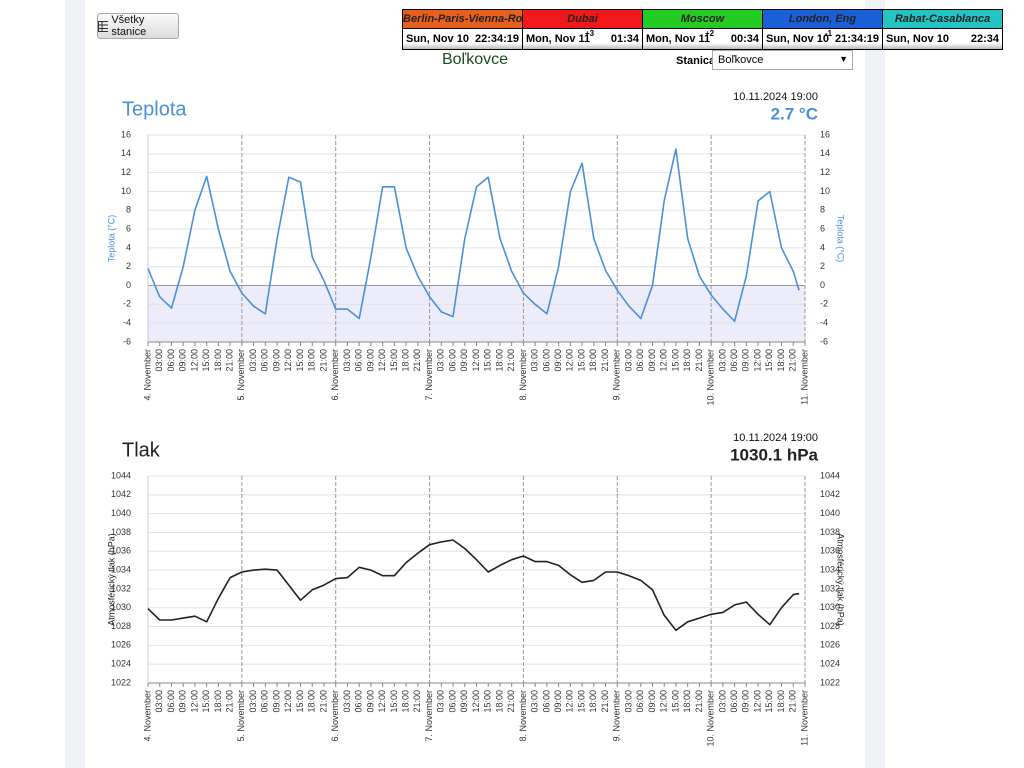 The height and width of the screenshot is (768, 1024). Describe the element at coordinates (121, 494) in the screenshot. I see `y-tick-label: 1042` at that location.